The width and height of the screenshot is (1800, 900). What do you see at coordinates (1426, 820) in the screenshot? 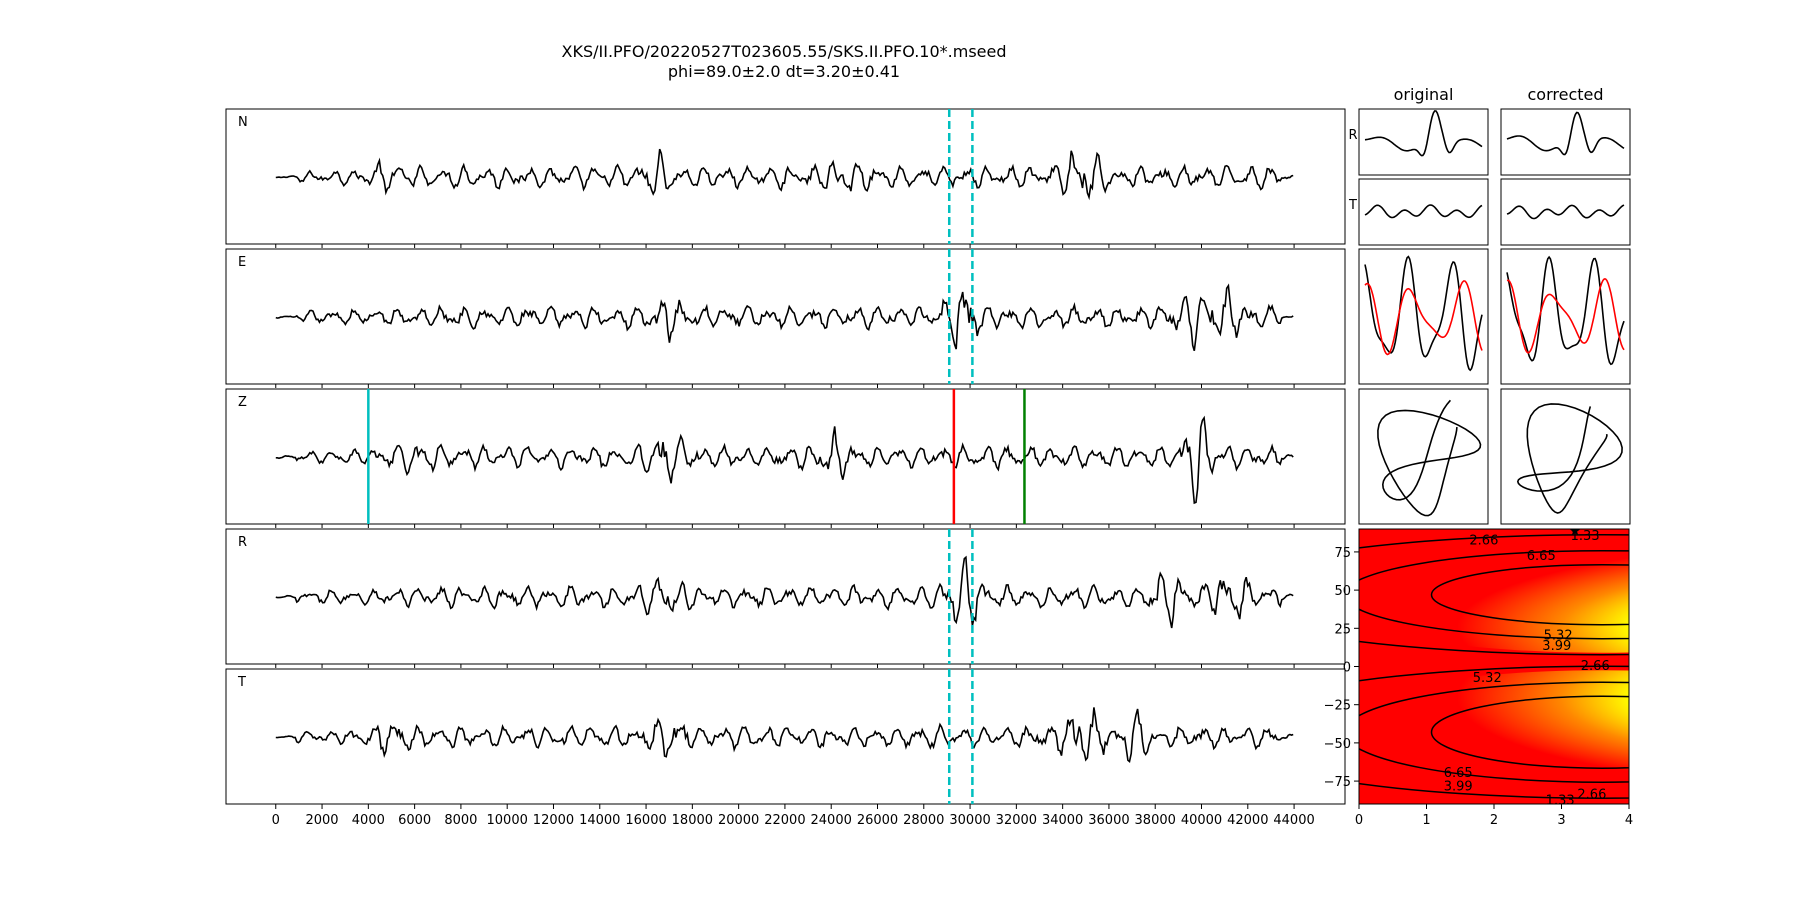
I see `heat-x-tick-label: 1` at bounding box center [1426, 820].